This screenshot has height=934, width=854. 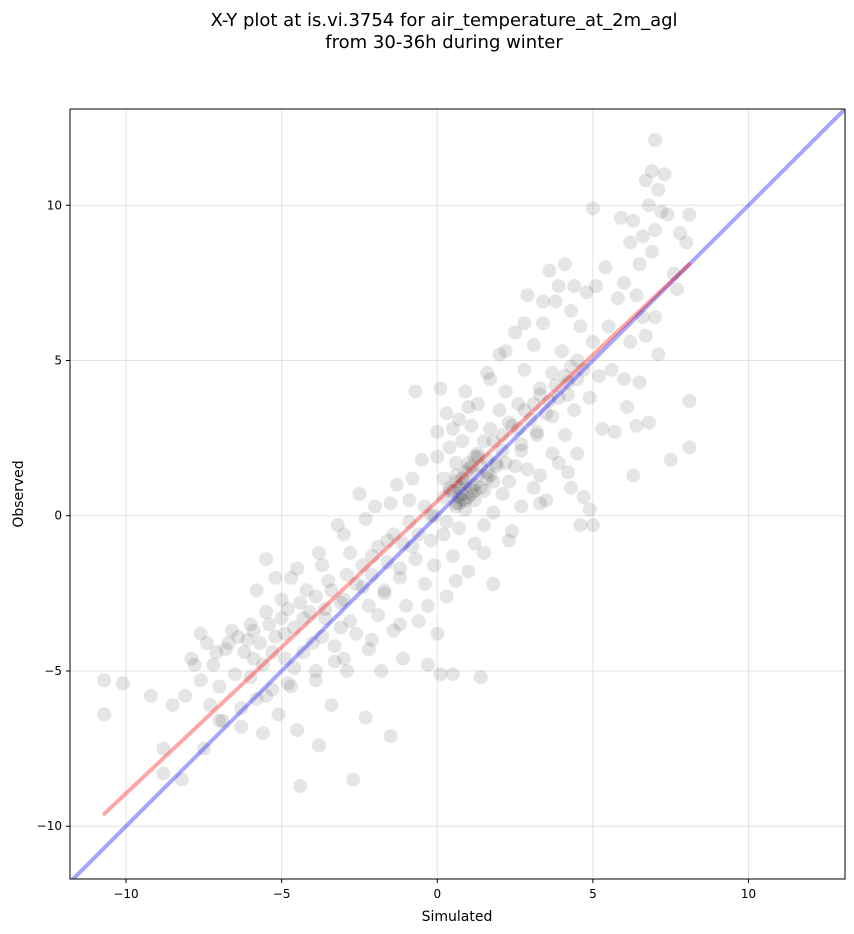 I want to click on y-tick-label: −10, so click(x=49, y=826).